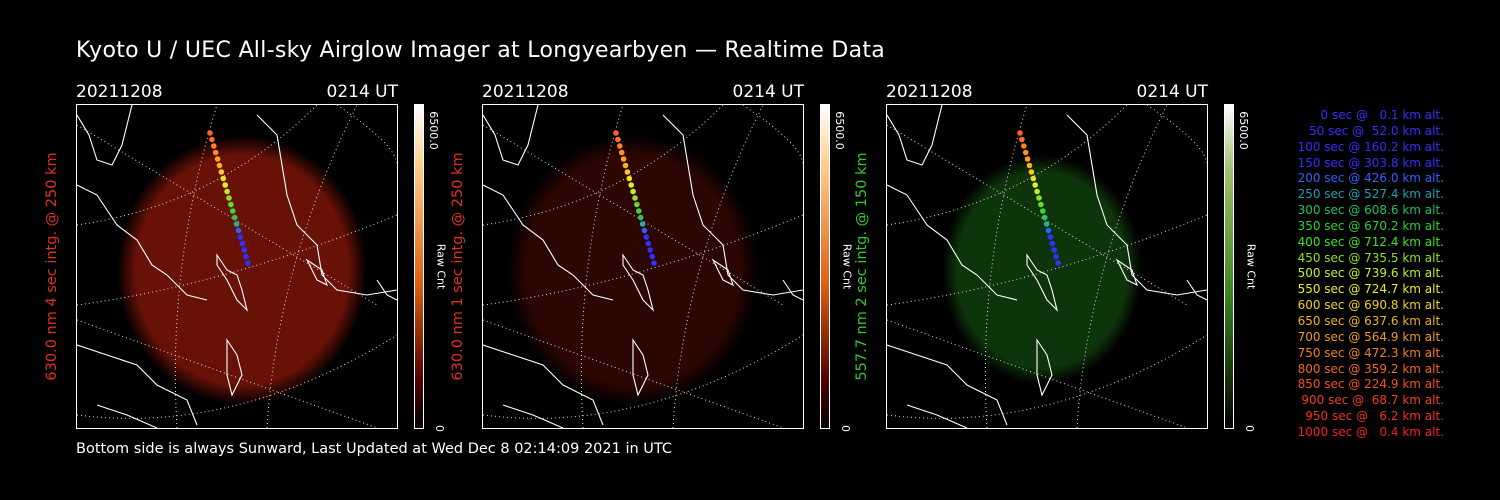 The image size is (1500, 500). I want to click on legend-row: 950 sec @ 6.2 km alt., so click(1374, 416).